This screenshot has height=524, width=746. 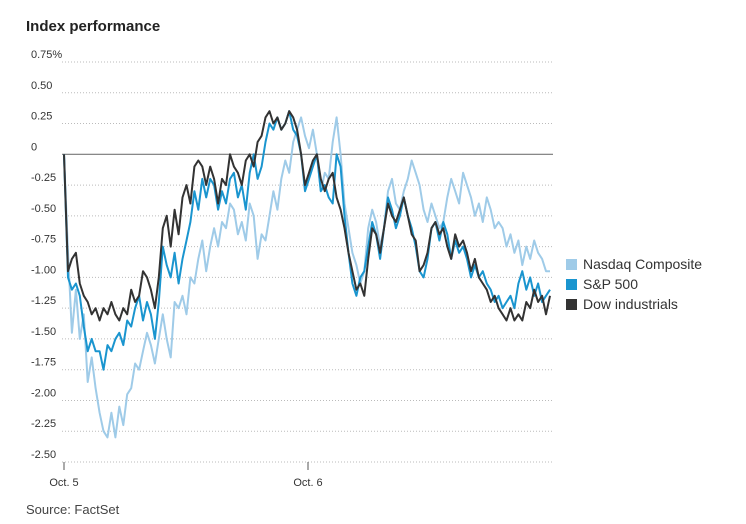 What do you see at coordinates (43, 240) in the screenshot?
I see `y-tick-label: -0.75` at bounding box center [43, 240].